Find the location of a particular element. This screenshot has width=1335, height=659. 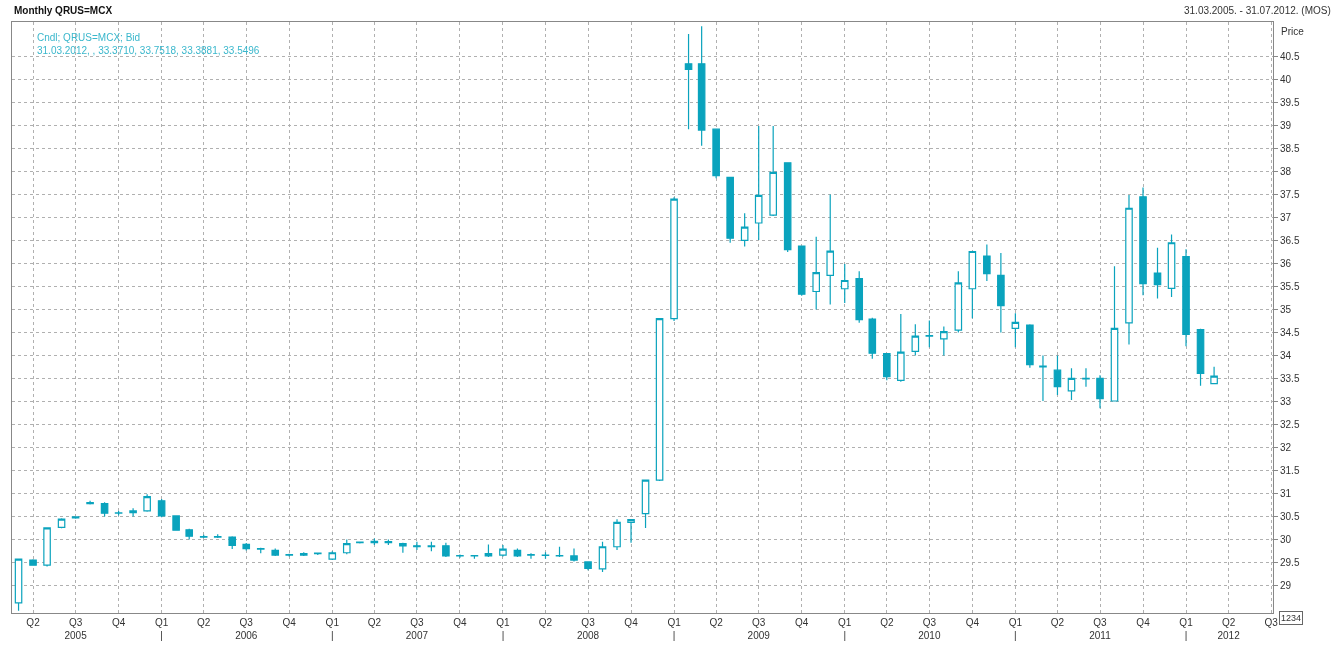

y-tick-label: 36 is located at coordinates (1286, 263).